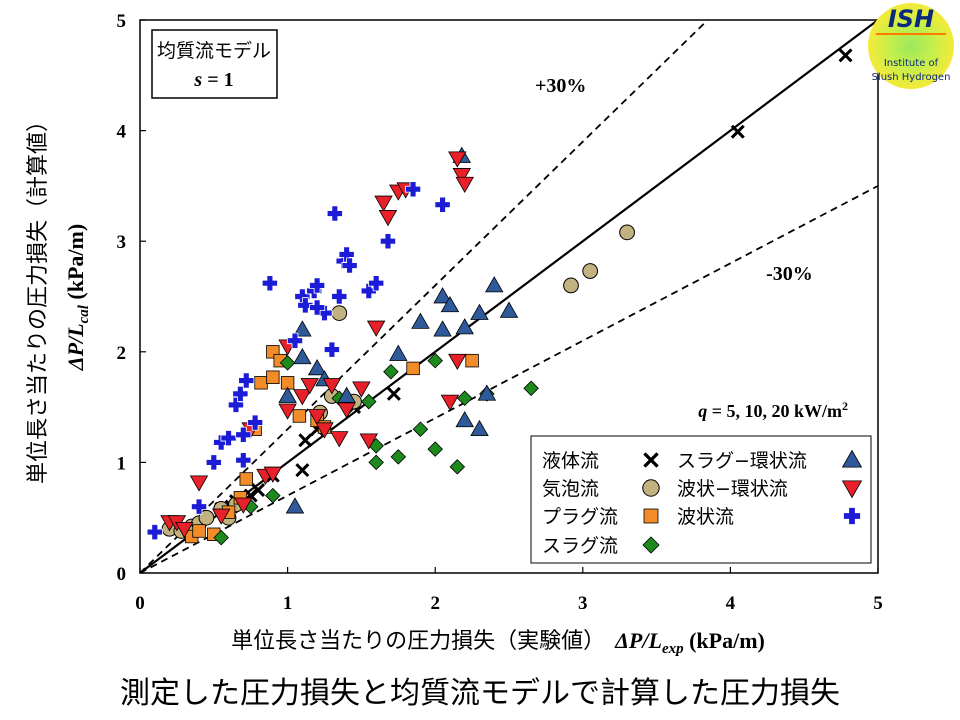 The height and width of the screenshot is (720, 960). I want to click on x-tick-label: 3, so click(583, 603).